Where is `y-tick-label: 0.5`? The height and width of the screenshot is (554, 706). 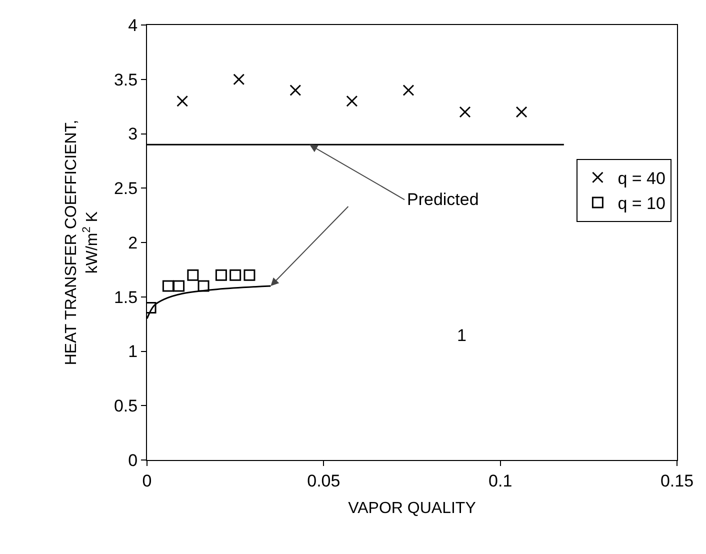
y-tick-label: 0.5 is located at coordinates (126, 406).